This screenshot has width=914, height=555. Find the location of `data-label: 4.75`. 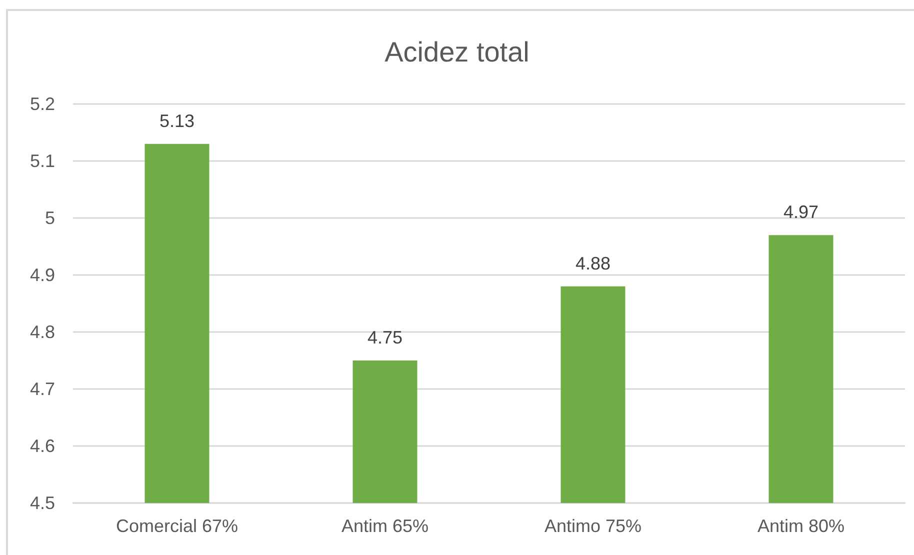

data-label: 4.75 is located at coordinates (385, 338).